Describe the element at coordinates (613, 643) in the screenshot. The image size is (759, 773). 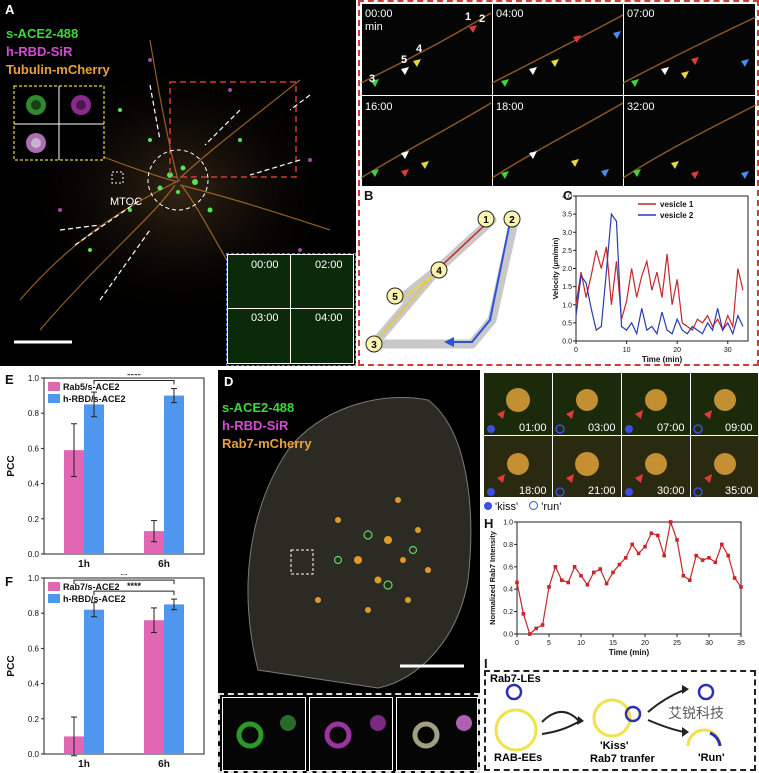
I see `x-tick-label: 15` at that location.